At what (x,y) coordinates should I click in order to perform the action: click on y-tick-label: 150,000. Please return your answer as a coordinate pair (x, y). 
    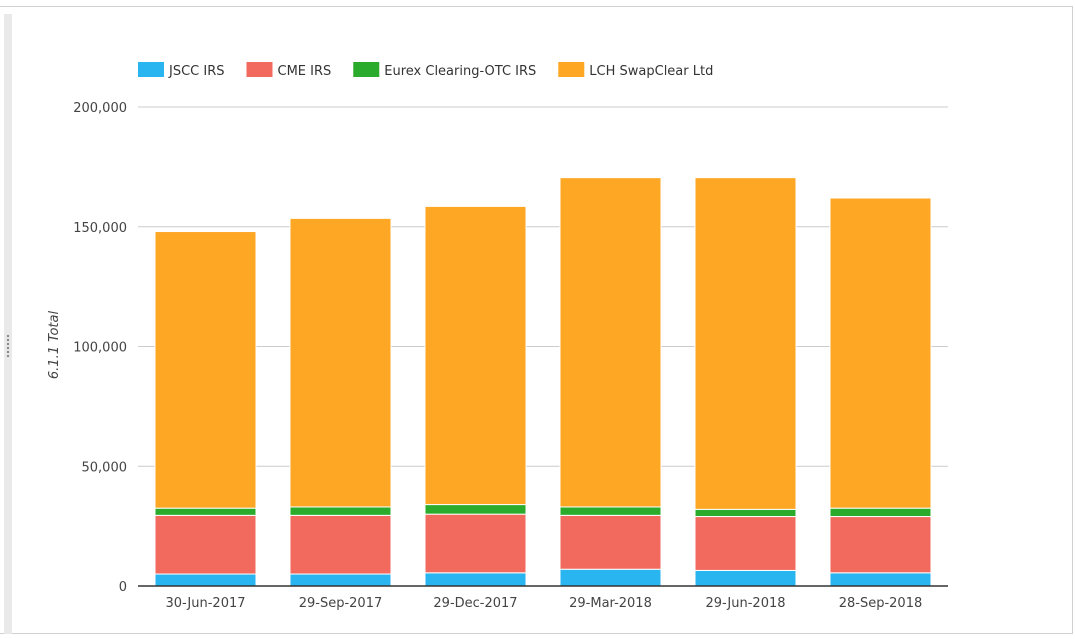
    Looking at the image, I should click on (100, 228).